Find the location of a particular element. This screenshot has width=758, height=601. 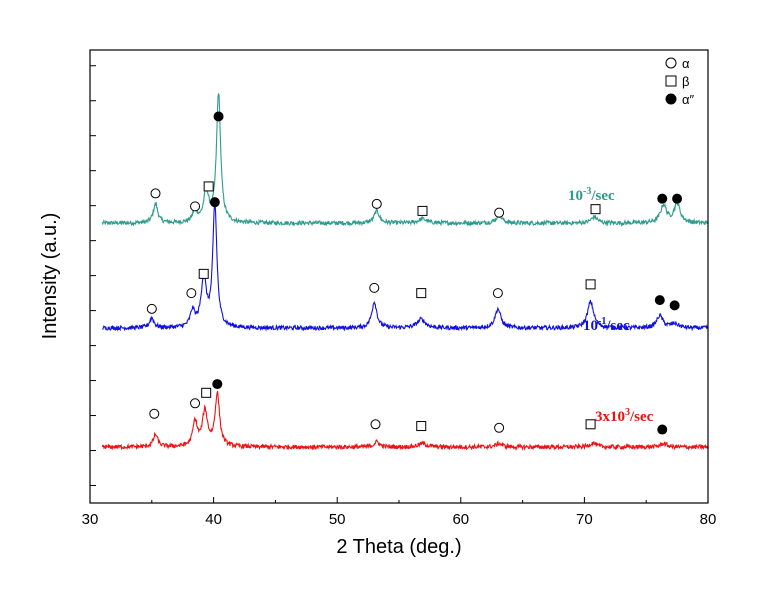

legend-beta-symbol is located at coordinates (671, 81).